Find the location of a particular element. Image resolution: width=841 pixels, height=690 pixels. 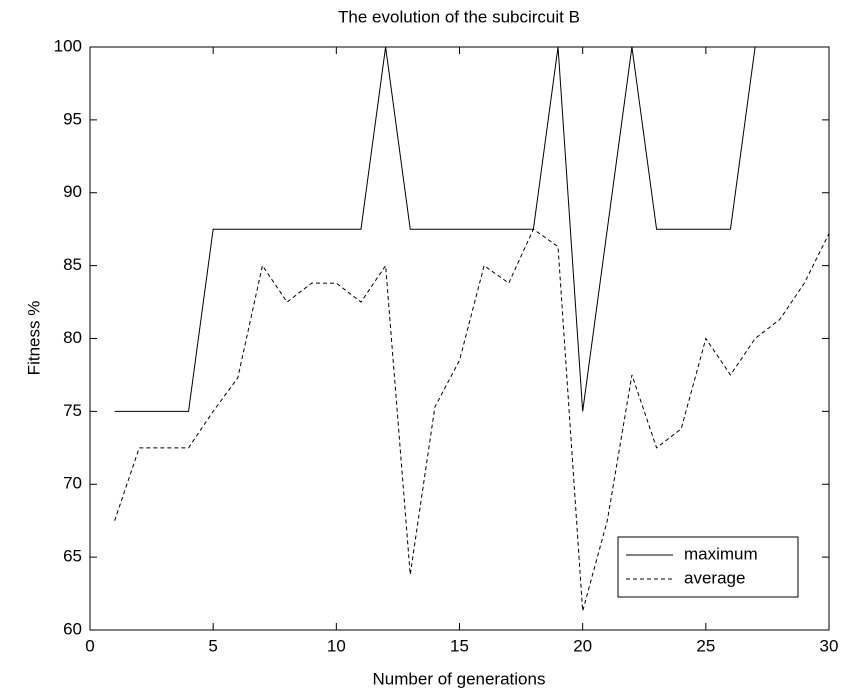

legend-label: maximum is located at coordinates (721, 553).